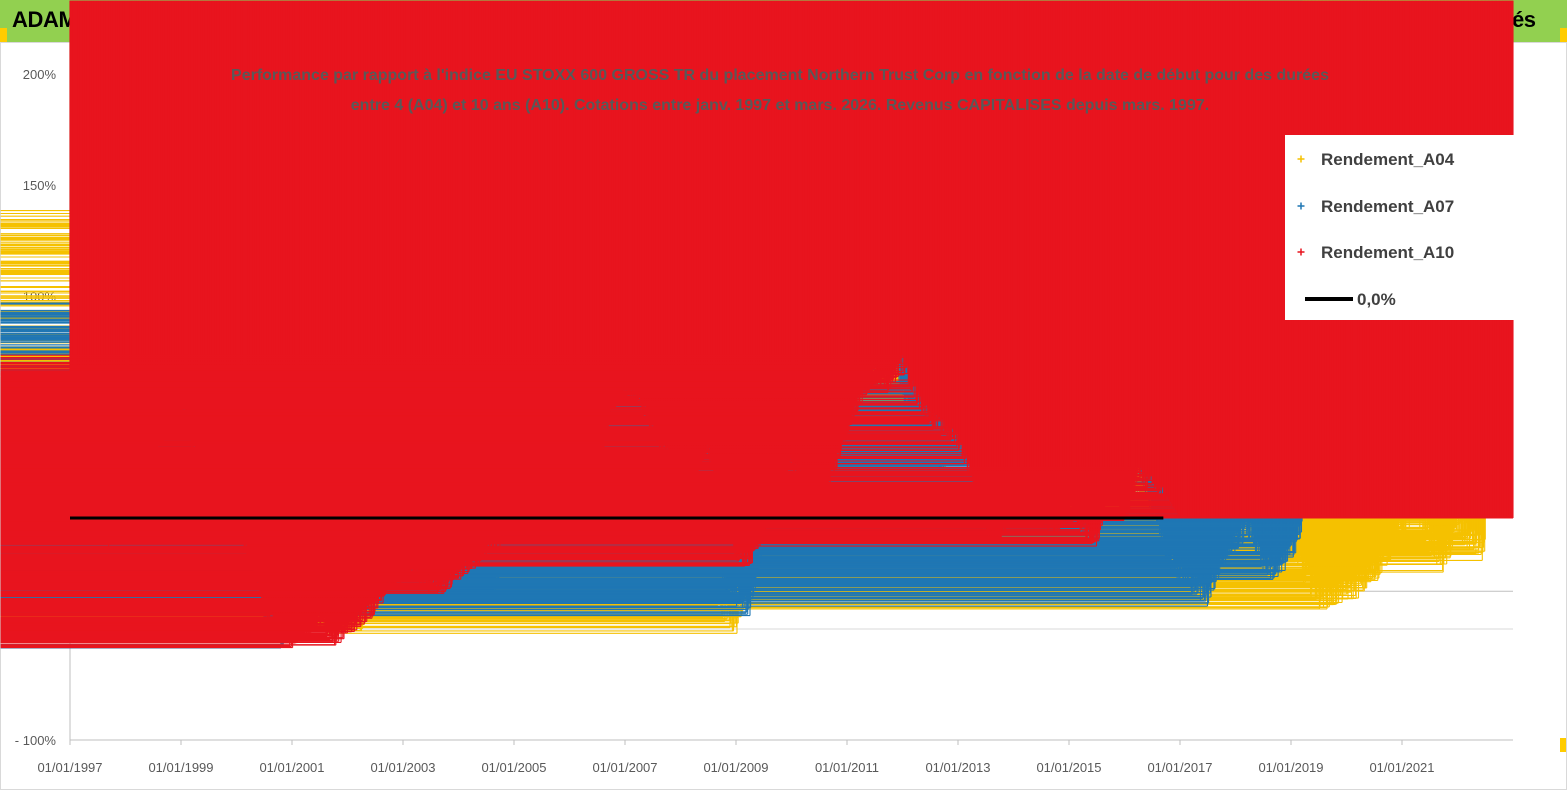 The width and height of the screenshot is (1567, 790). What do you see at coordinates (957, 767) in the screenshot?
I see `x-tick-label: 01/01/2013` at bounding box center [957, 767].